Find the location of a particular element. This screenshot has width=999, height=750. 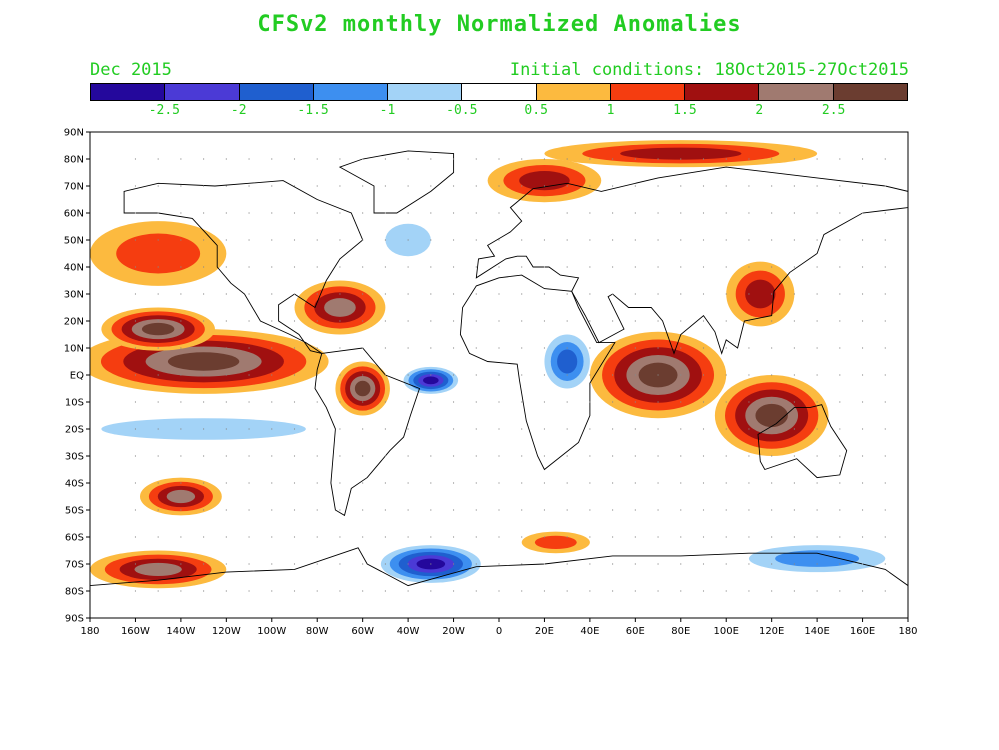

lon-label: 140W is located at coordinates (180, 631).